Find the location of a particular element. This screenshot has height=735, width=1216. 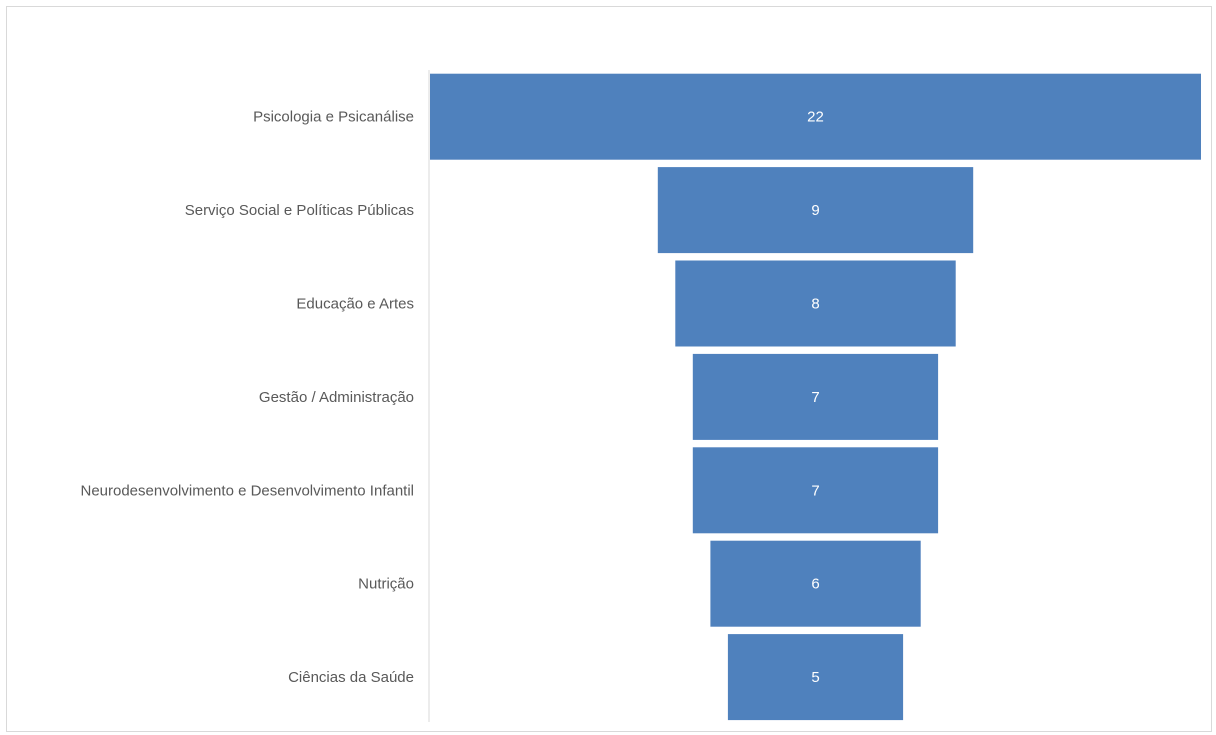

category-tick-label: Ciências da Saúde is located at coordinates (351, 677).